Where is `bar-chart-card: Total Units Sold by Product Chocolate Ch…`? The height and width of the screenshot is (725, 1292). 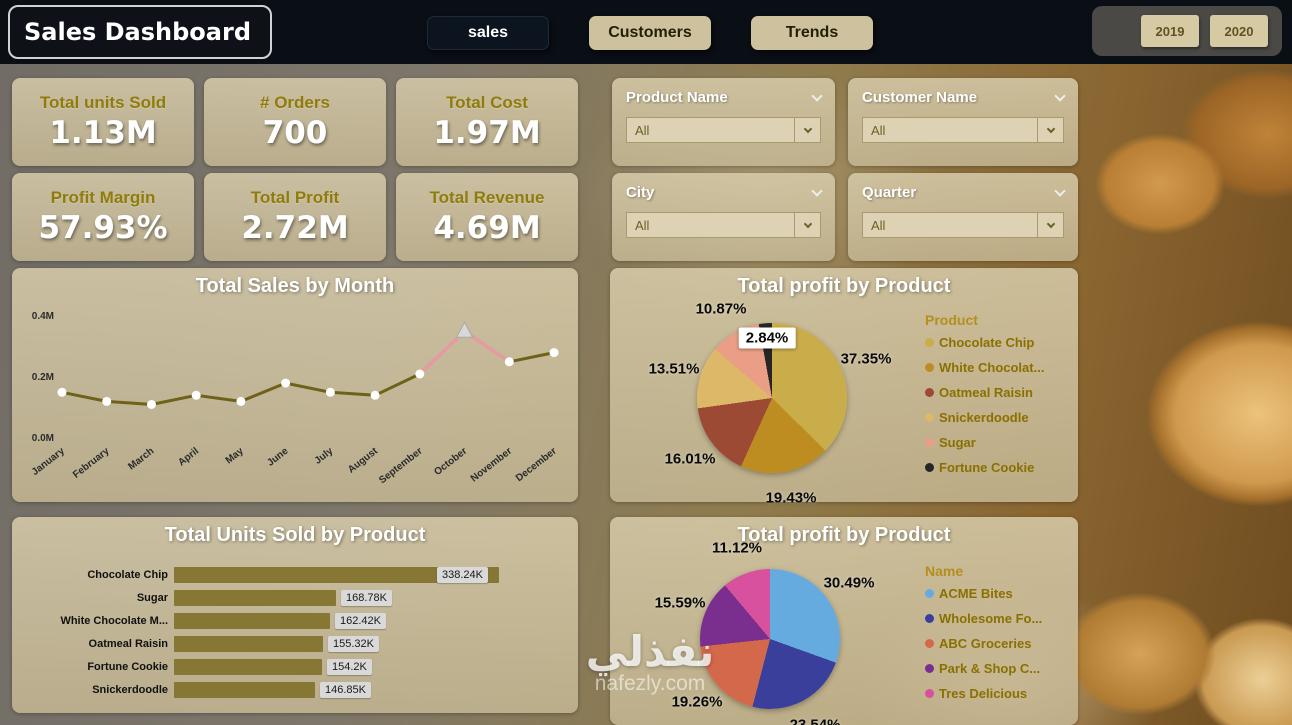
bar-chart-card: Total Units Sold by Product Chocolate Ch… is located at coordinates (295, 615).